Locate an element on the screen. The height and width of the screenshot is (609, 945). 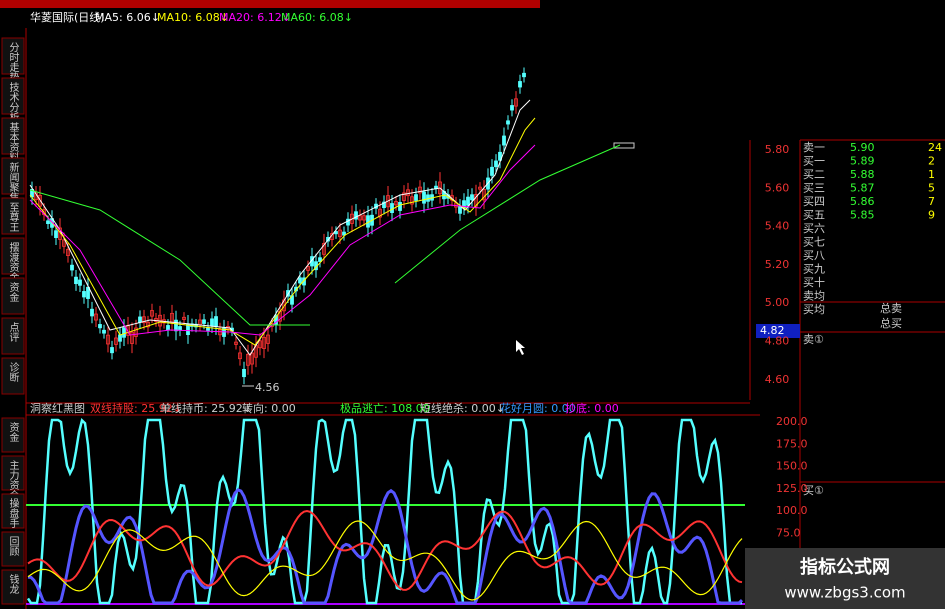
current-price-box is located at coordinates (778, 331).